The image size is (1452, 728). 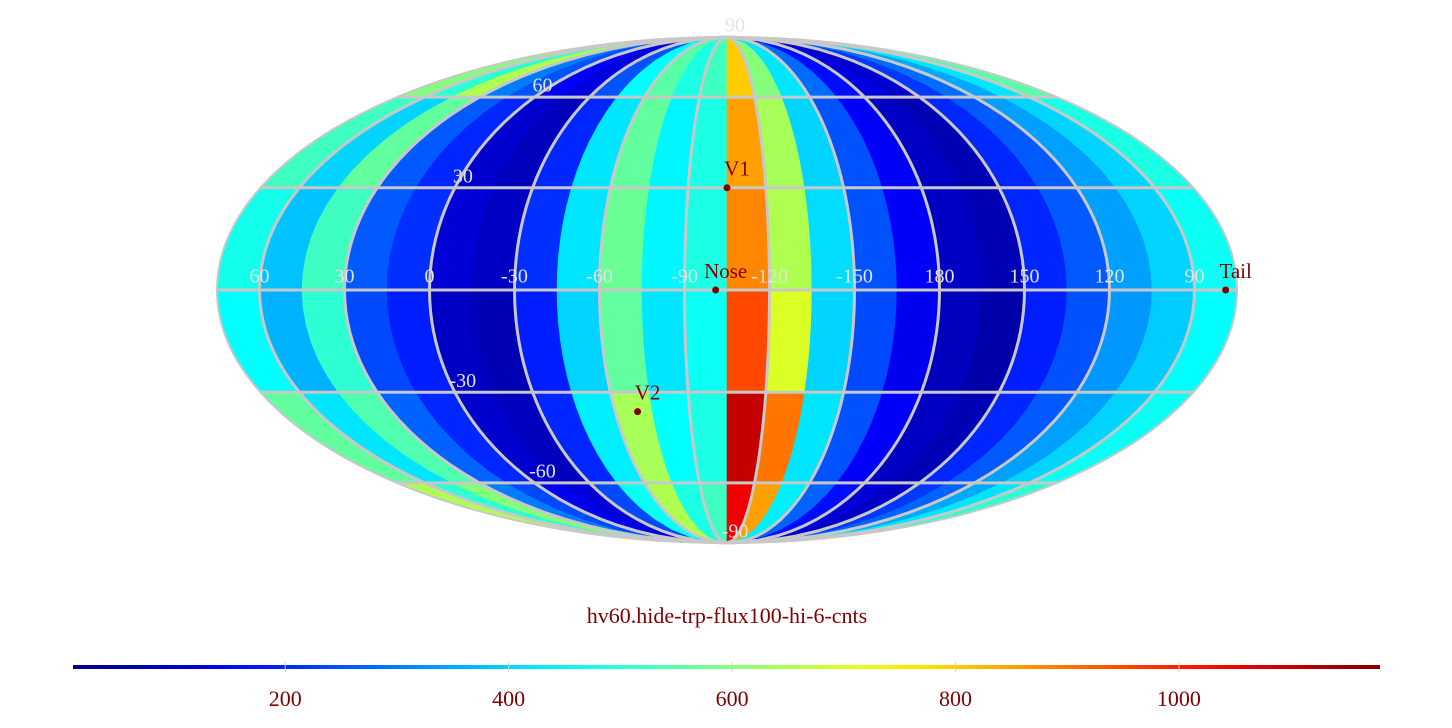 What do you see at coordinates (285, 698) in the screenshot?
I see `colorbar-tick-label: 200` at bounding box center [285, 698].